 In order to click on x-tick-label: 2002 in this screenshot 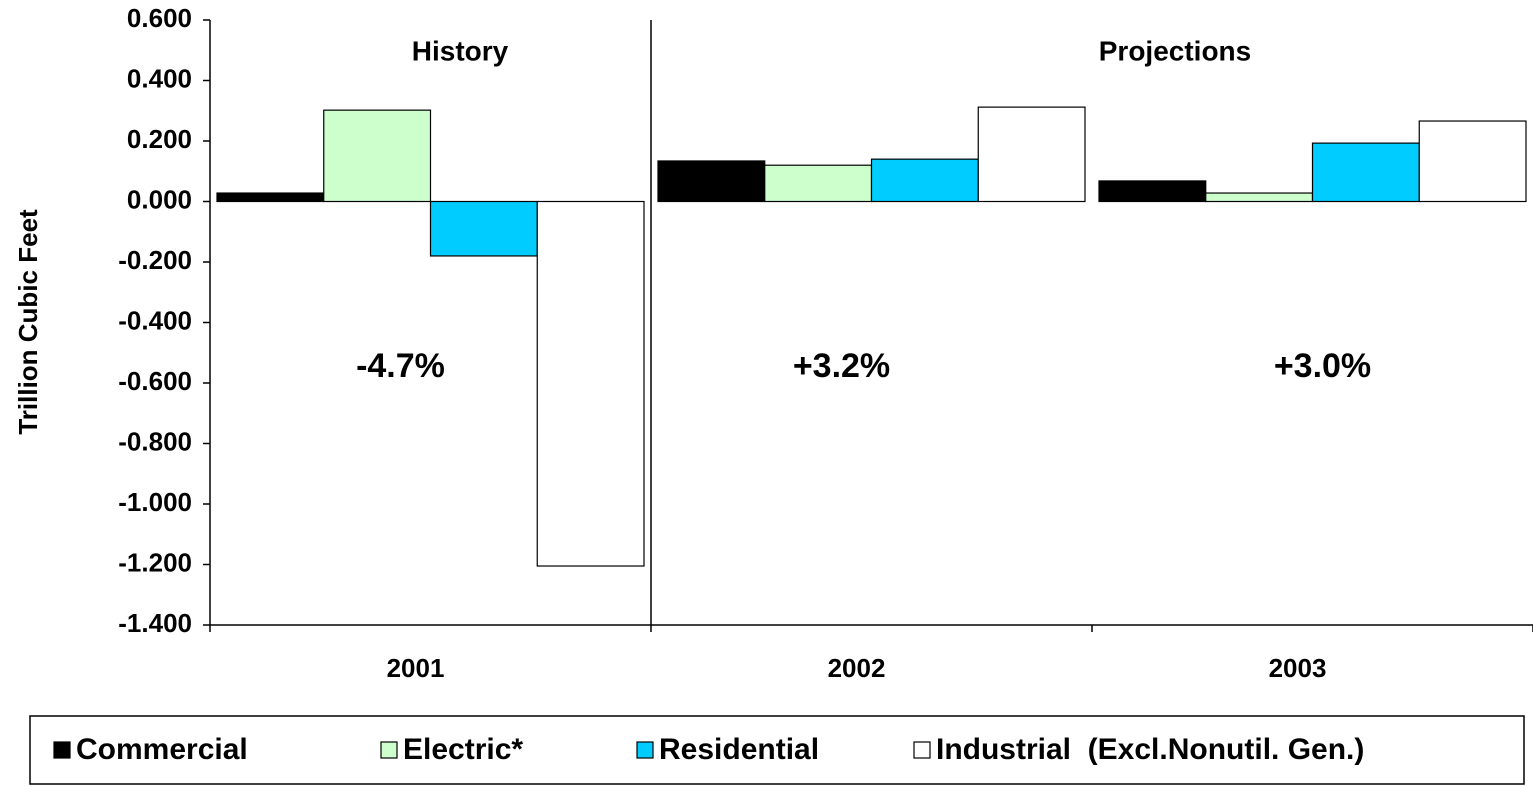, I will do `click(857, 668)`.